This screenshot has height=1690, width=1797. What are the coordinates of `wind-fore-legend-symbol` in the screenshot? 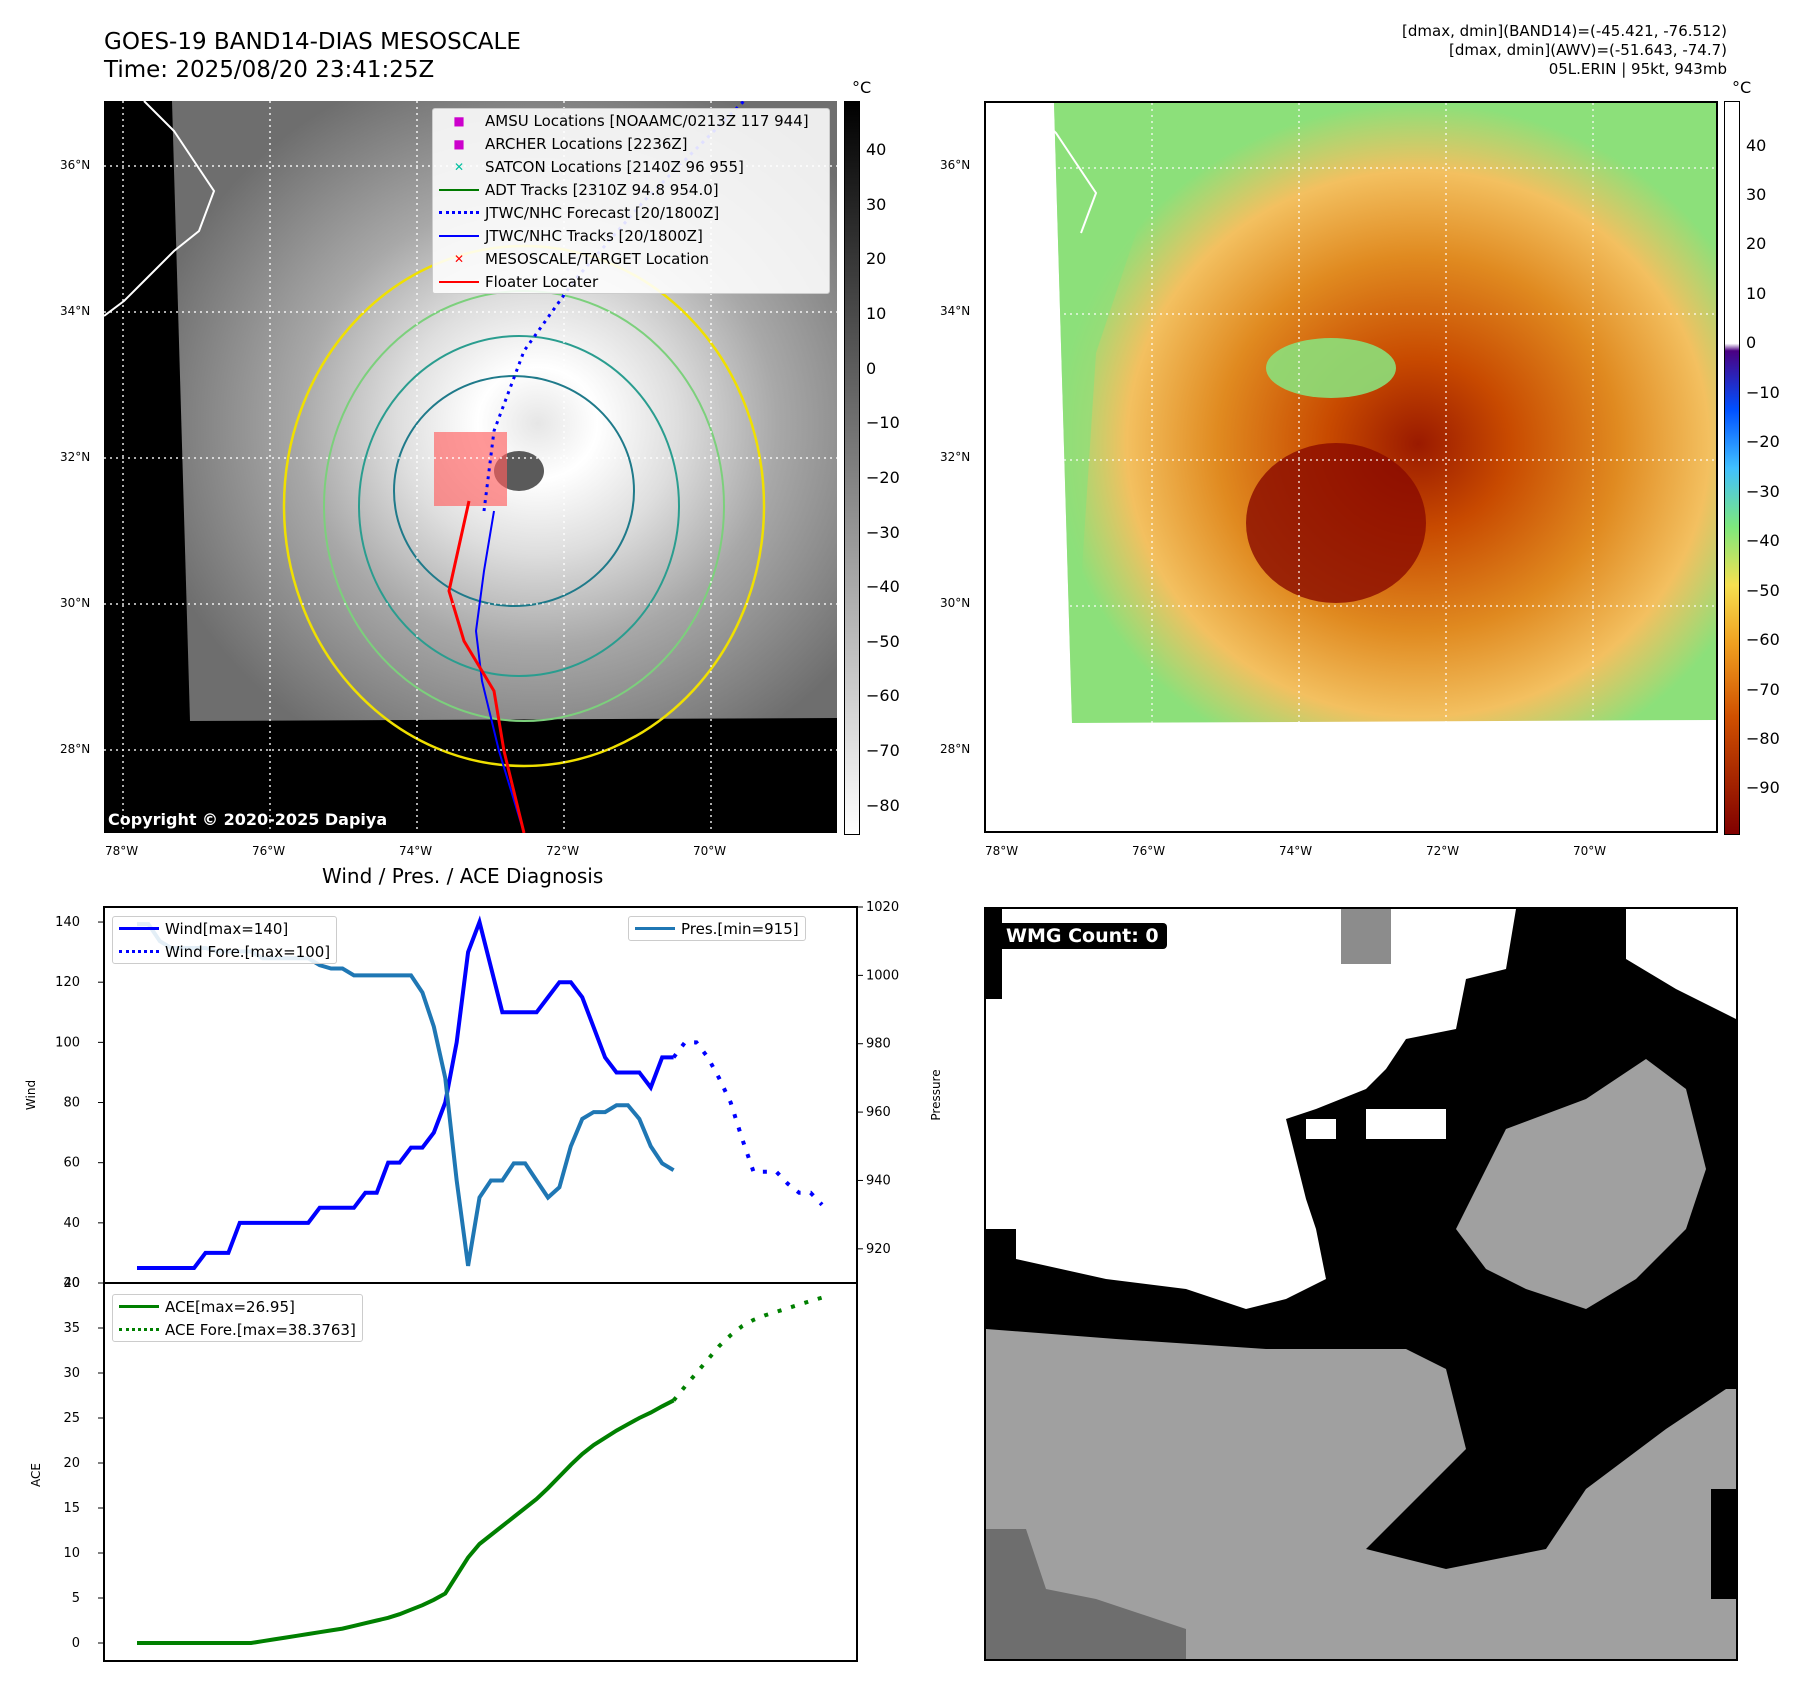 It's located at (139, 951).